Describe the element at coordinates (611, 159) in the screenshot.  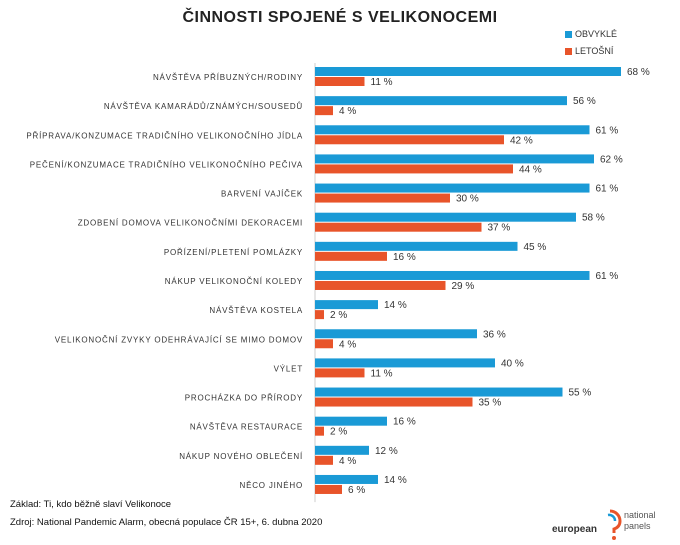
I see `data-label-obvykle: 62 %` at that location.